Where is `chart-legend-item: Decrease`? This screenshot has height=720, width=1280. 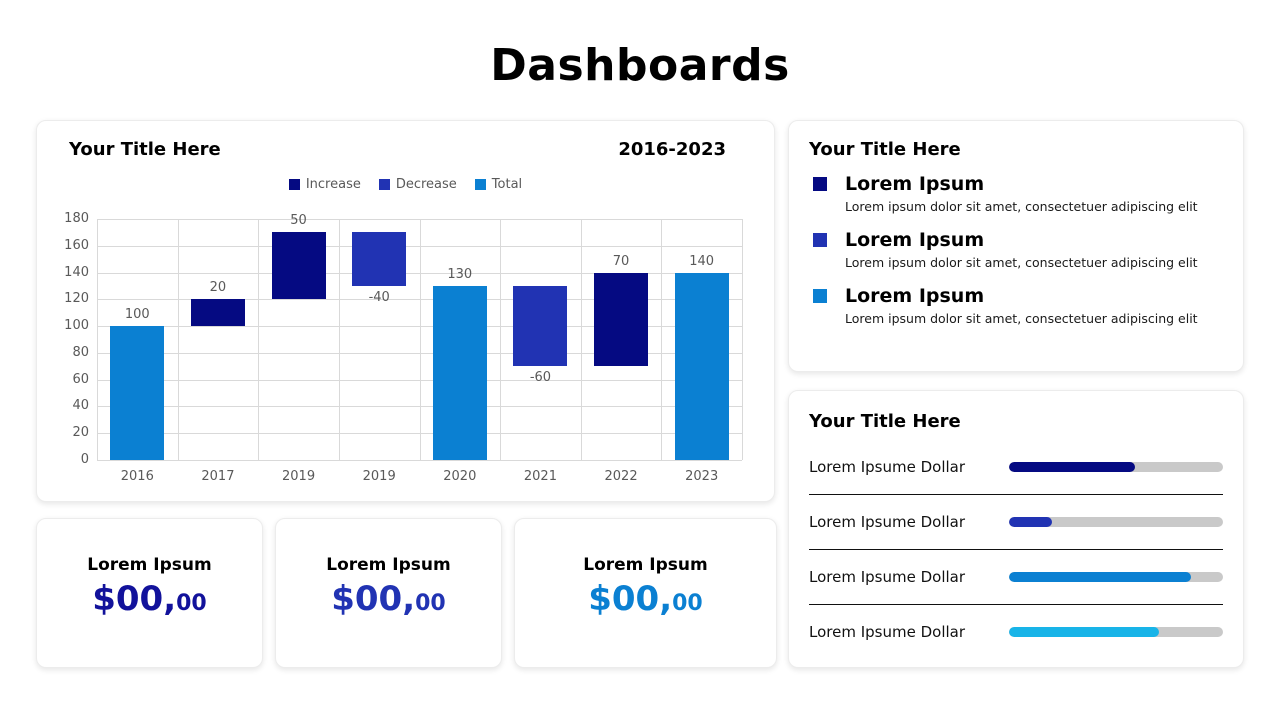
chart-legend-item: Decrease is located at coordinates (417, 184).